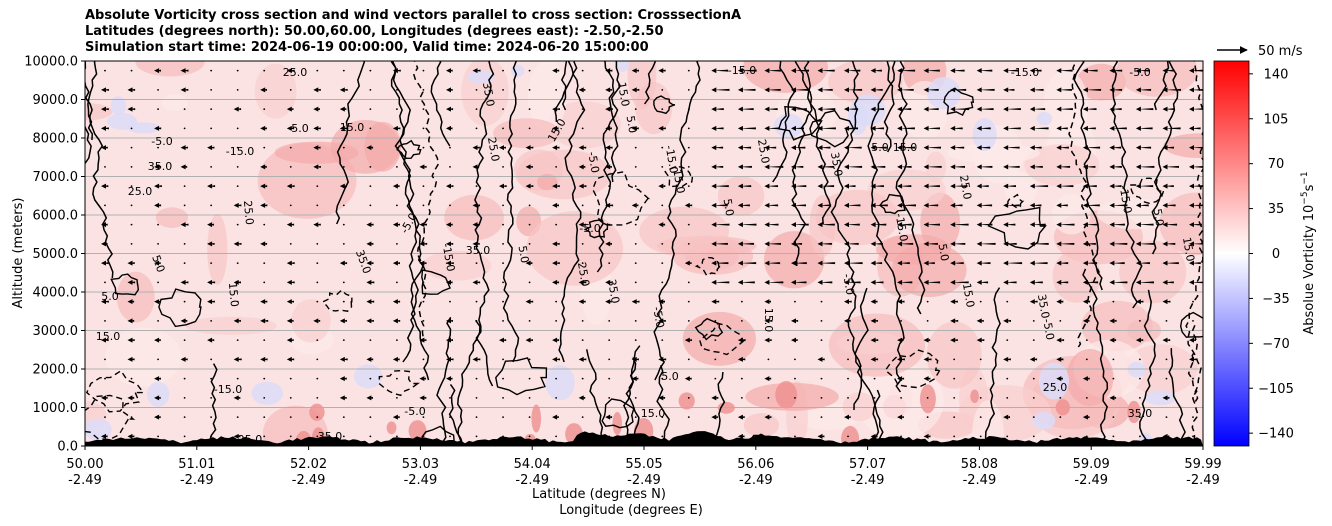 The height and width of the screenshot is (526, 1332). I want to click on contour-label: -5.0, so click(161, 141).